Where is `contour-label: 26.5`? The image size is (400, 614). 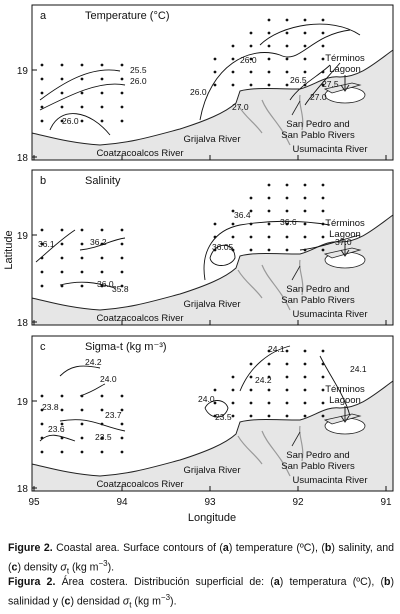
contour-label: 26.5 is located at coordinates (298, 80).